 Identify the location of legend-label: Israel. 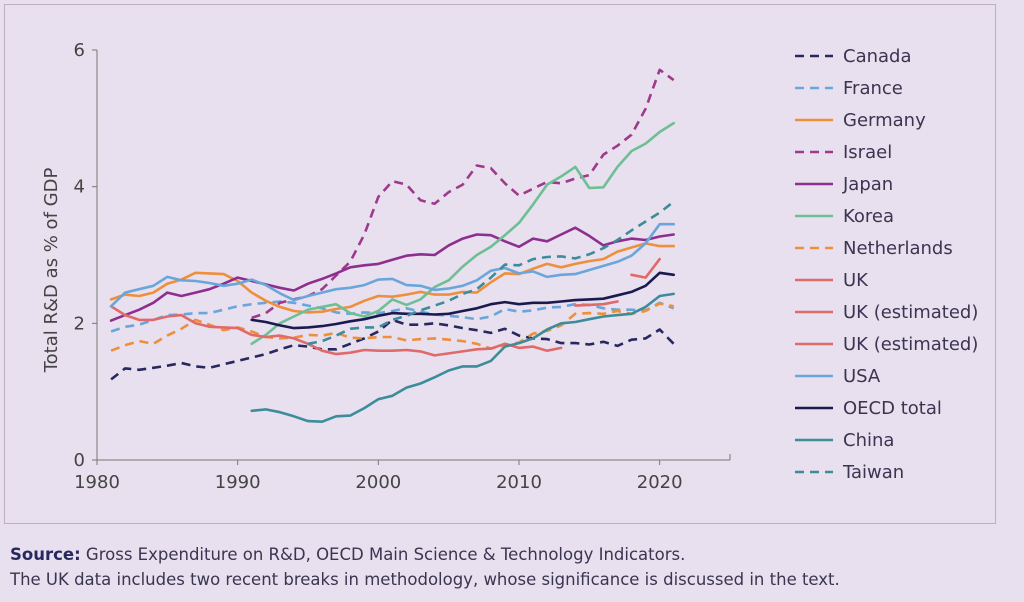
(867, 152).